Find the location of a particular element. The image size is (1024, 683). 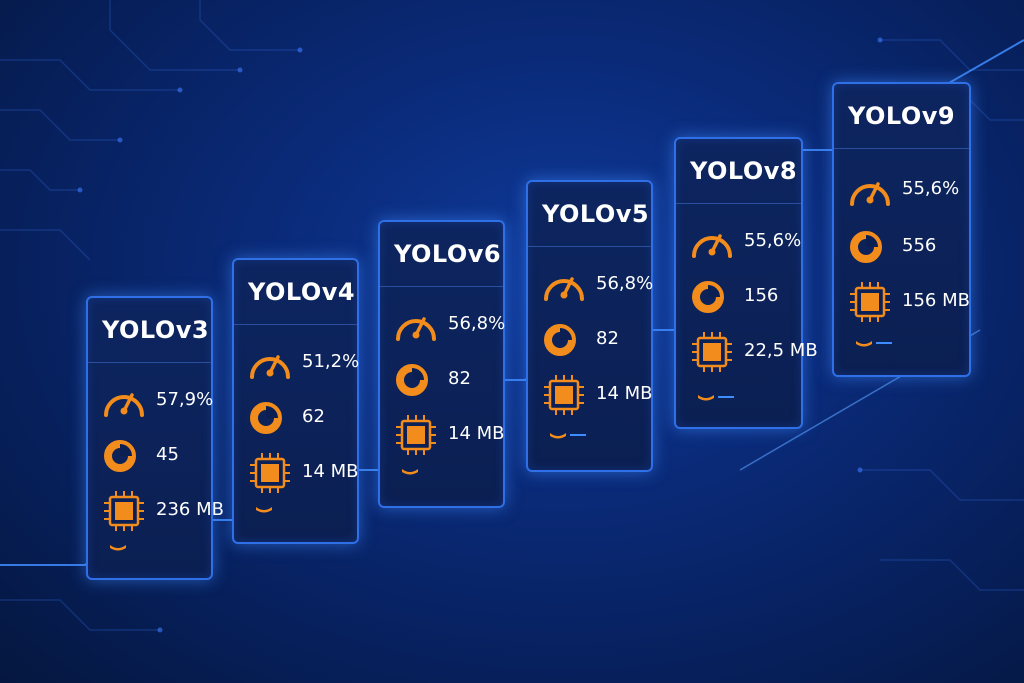

card-yolov6: YOLOv6 56,8% 82 14 MB is located at coordinates (441, 364).